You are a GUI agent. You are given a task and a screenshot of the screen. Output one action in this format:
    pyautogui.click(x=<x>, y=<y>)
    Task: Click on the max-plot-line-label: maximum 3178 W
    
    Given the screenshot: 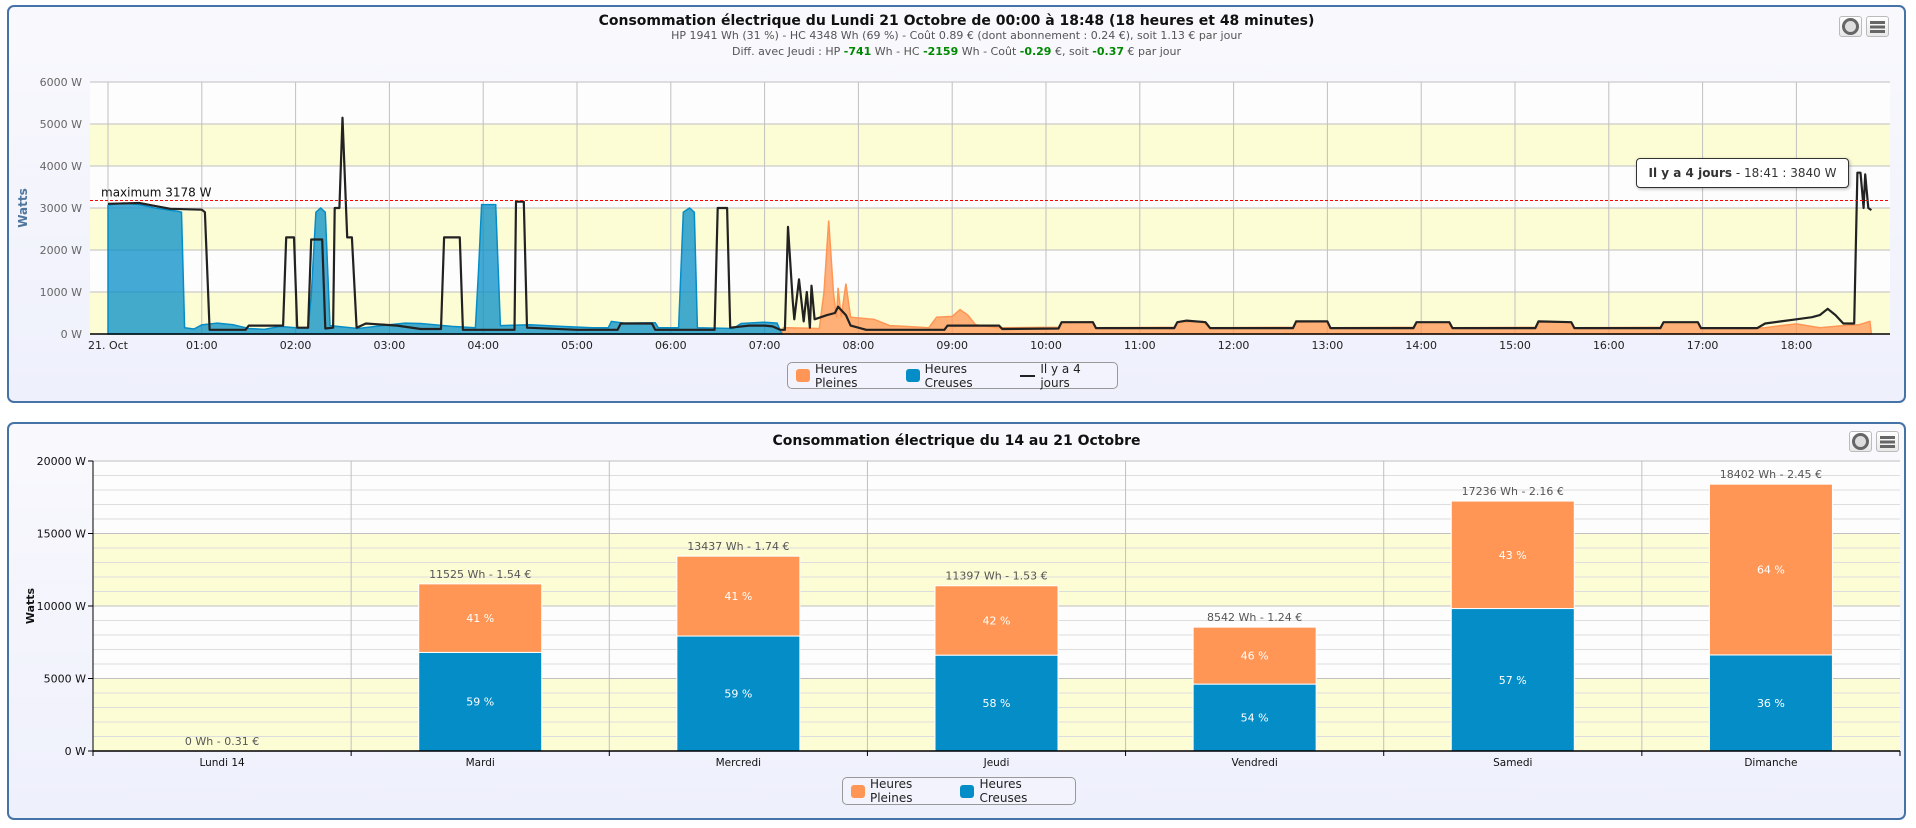 What is the action you would take?
    pyautogui.click(x=156, y=193)
    